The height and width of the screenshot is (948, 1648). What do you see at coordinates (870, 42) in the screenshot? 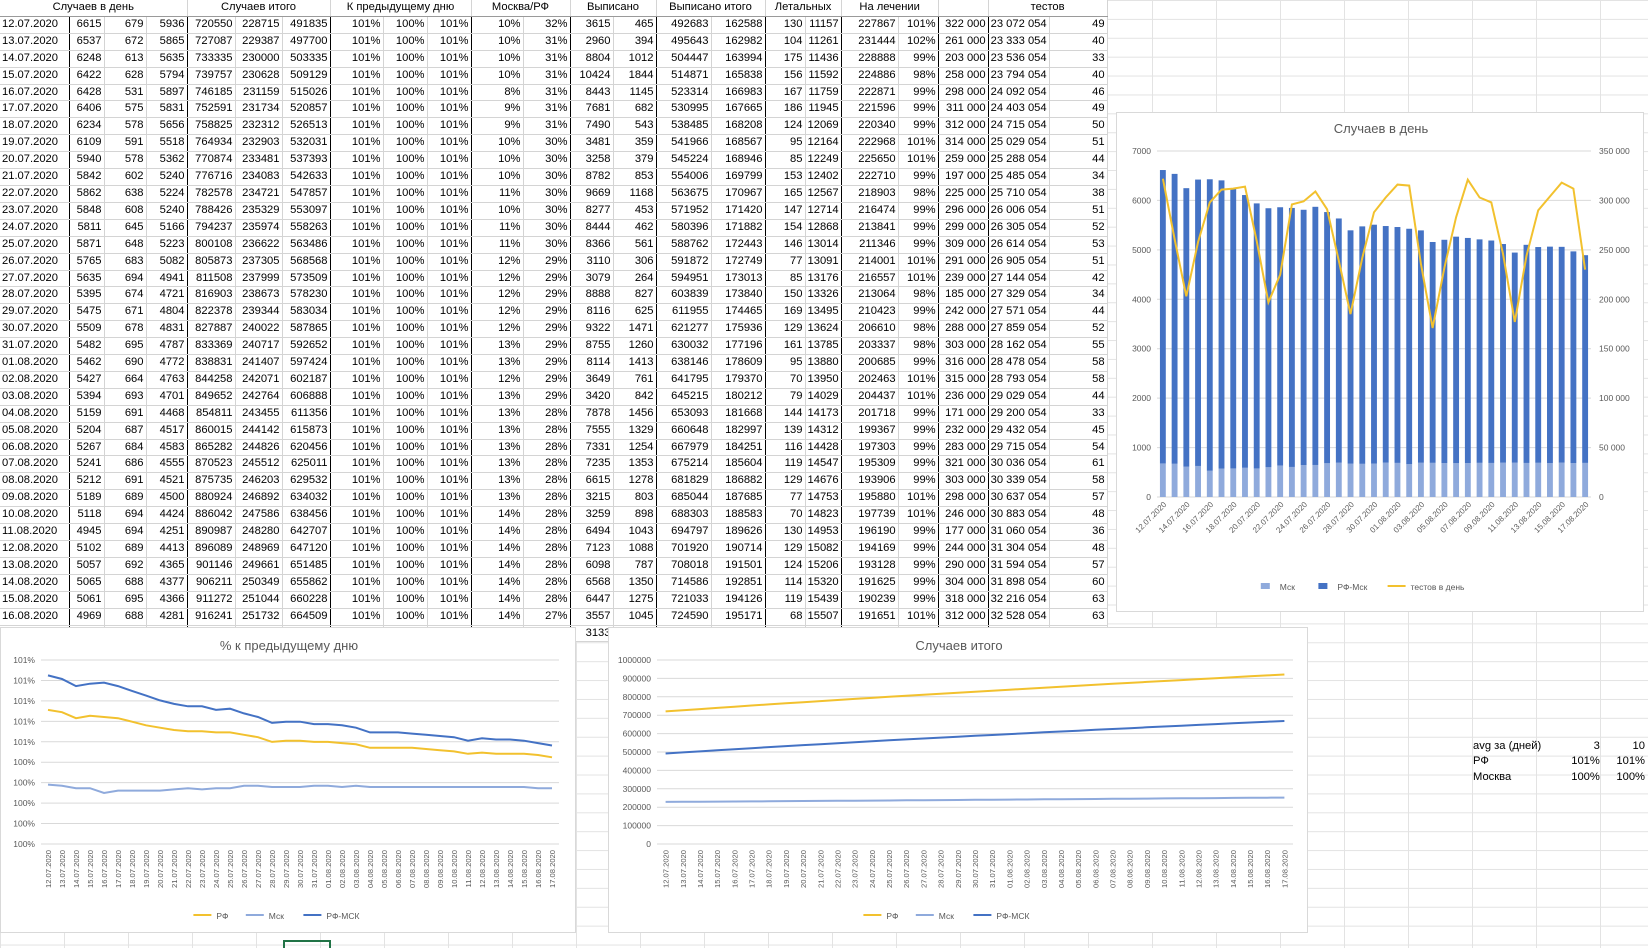
I see `data-cell: 231444` at bounding box center [870, 42].